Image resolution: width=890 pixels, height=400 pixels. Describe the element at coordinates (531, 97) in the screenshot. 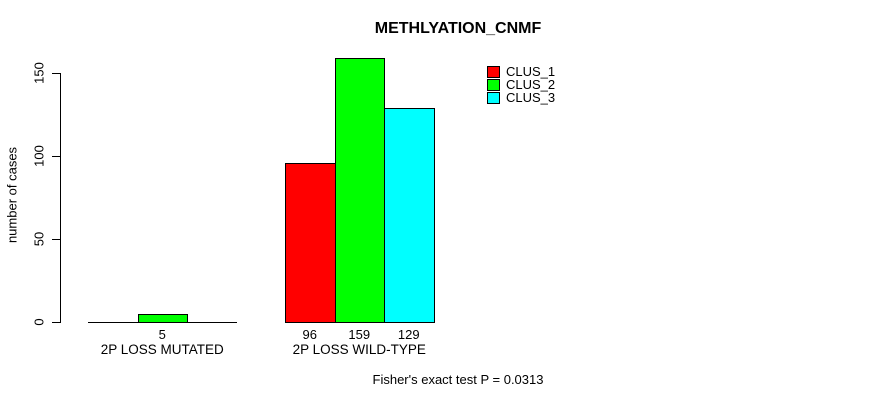

I see `legend-label-clus-3: CLUS_3` at that location.